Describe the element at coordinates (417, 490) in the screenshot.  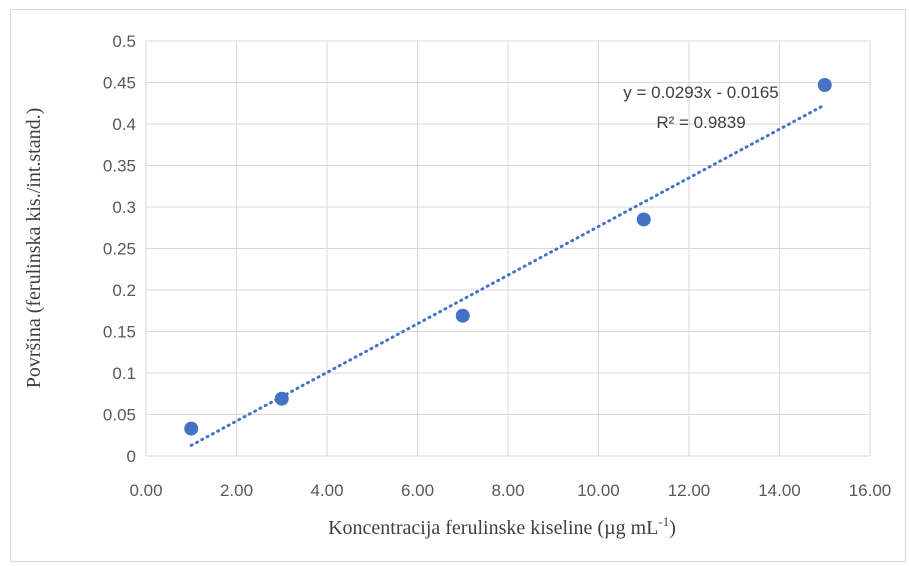
I see `x-tick-label: 6.00` at that location.